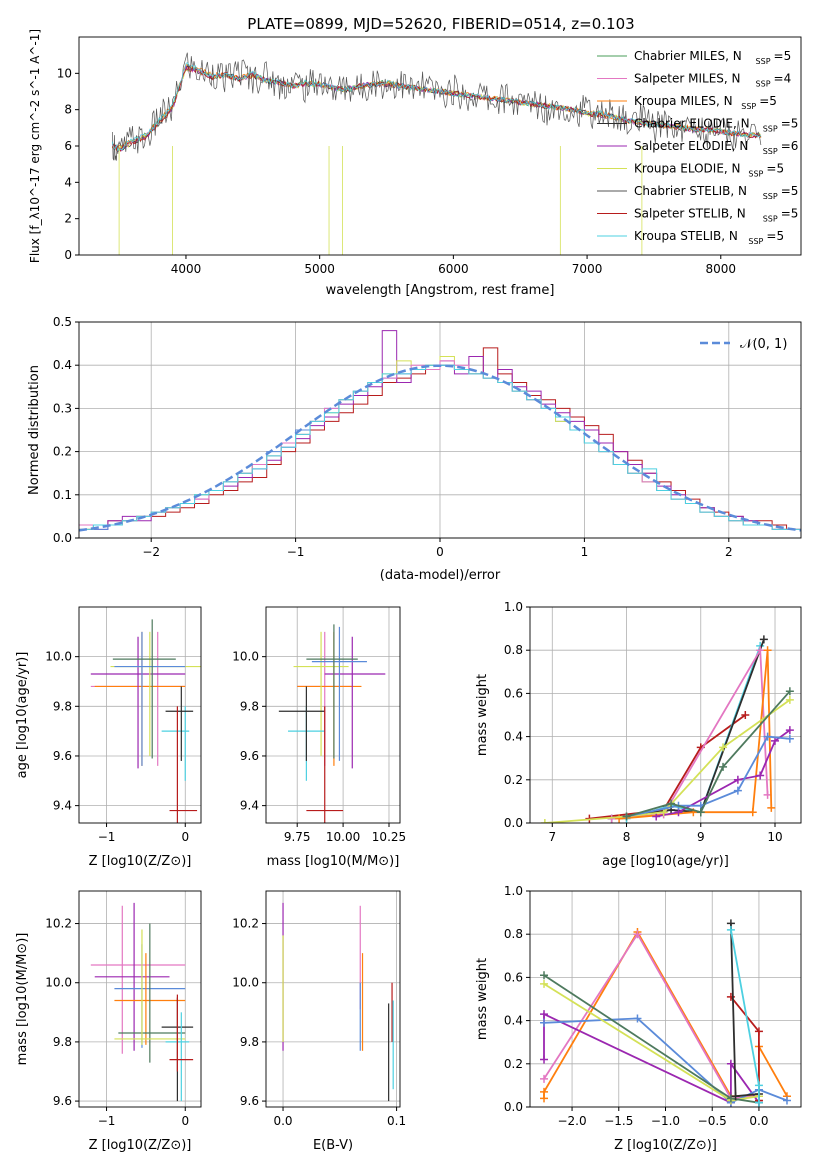 The height and width of the screenshot is (1170, 819). What do you see at coordinates (790, 146) in the screenshot?
I see `legend-value: =6` at bounding box center [790, 146].